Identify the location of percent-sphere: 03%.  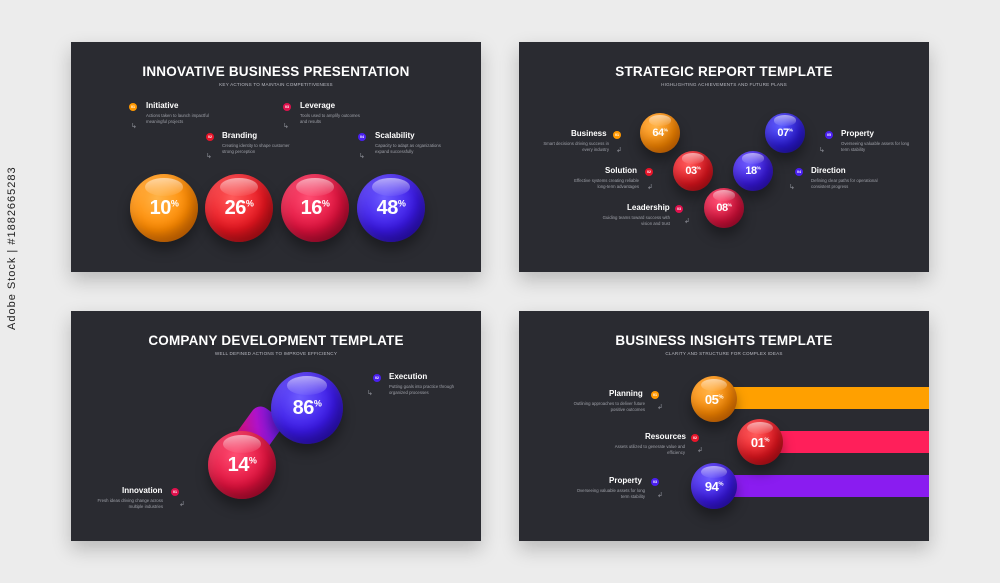
(693, 171).